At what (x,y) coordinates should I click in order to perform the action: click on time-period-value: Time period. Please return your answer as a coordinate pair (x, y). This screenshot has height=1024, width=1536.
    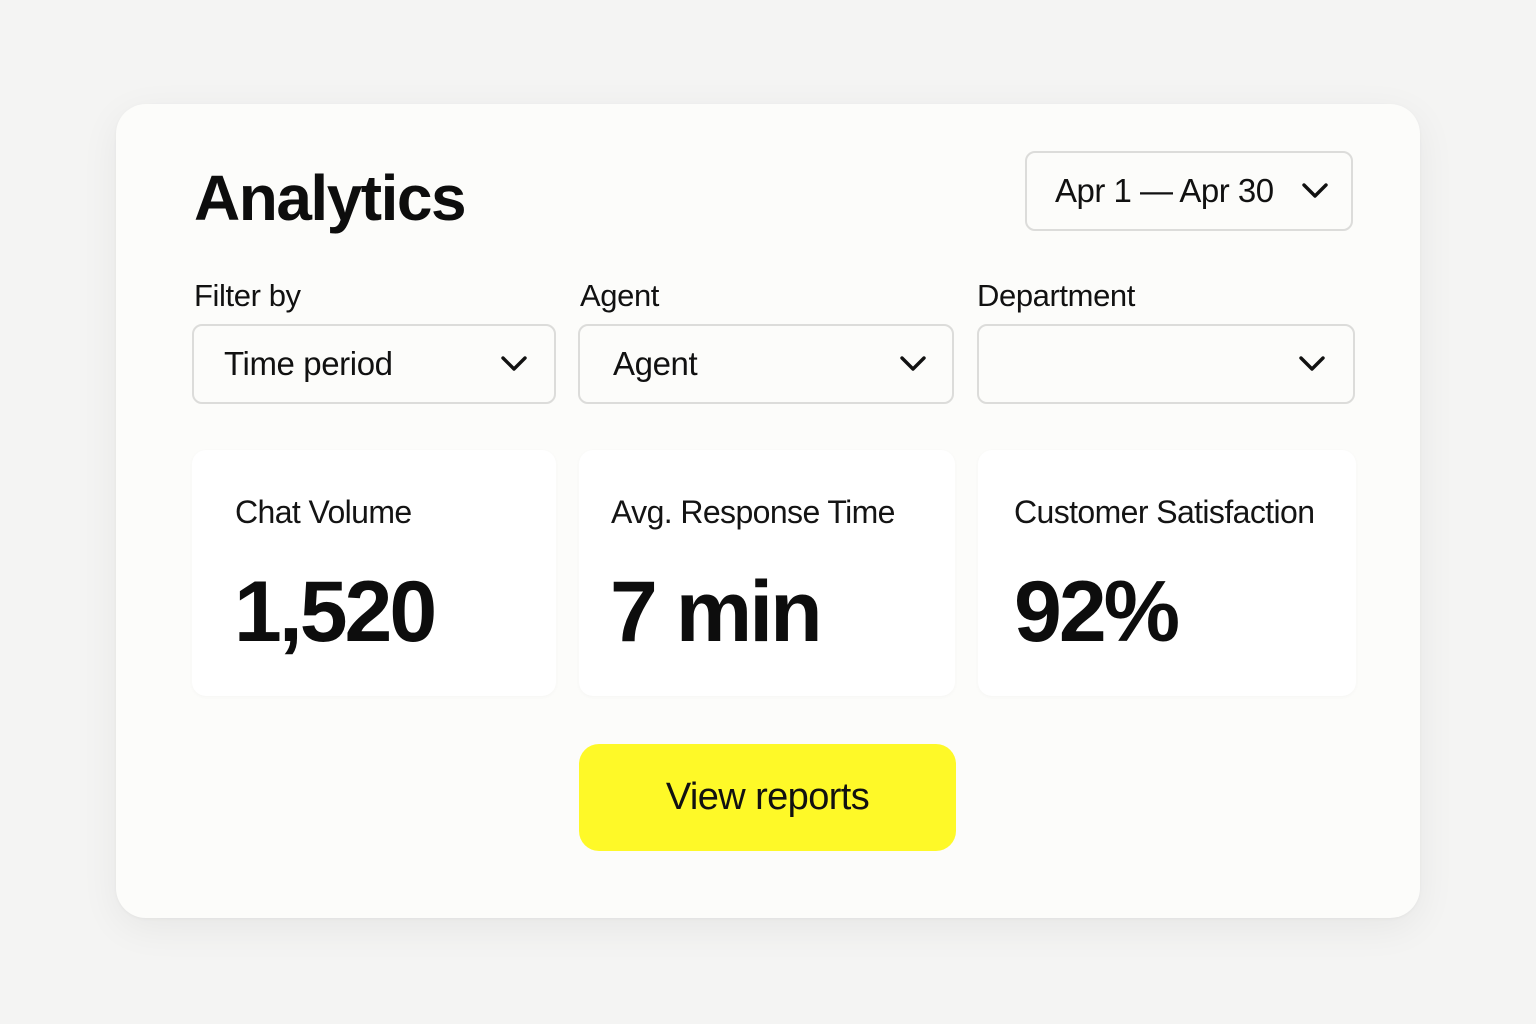
    Looking at the image, I should click on (308, 363).